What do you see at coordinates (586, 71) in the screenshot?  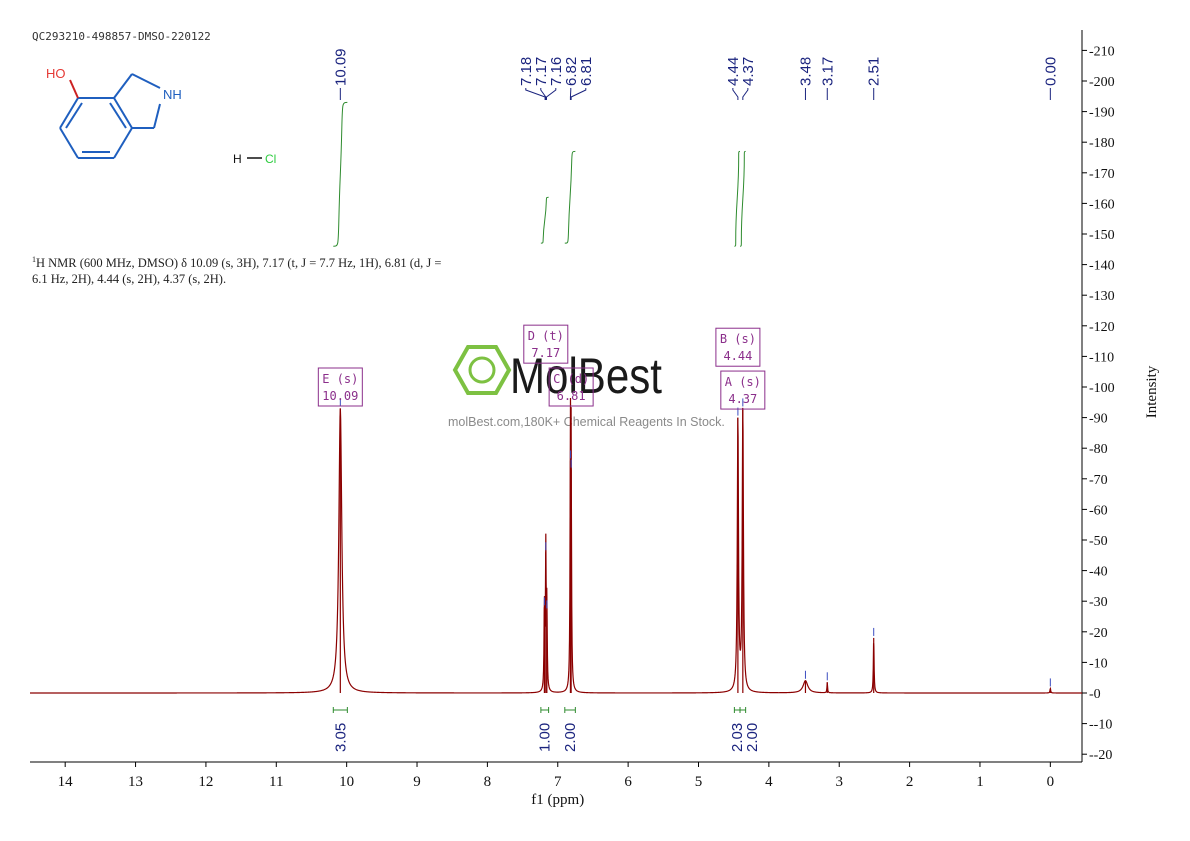 I see `peak-label: 6.81` at bounding box center [586, 71].